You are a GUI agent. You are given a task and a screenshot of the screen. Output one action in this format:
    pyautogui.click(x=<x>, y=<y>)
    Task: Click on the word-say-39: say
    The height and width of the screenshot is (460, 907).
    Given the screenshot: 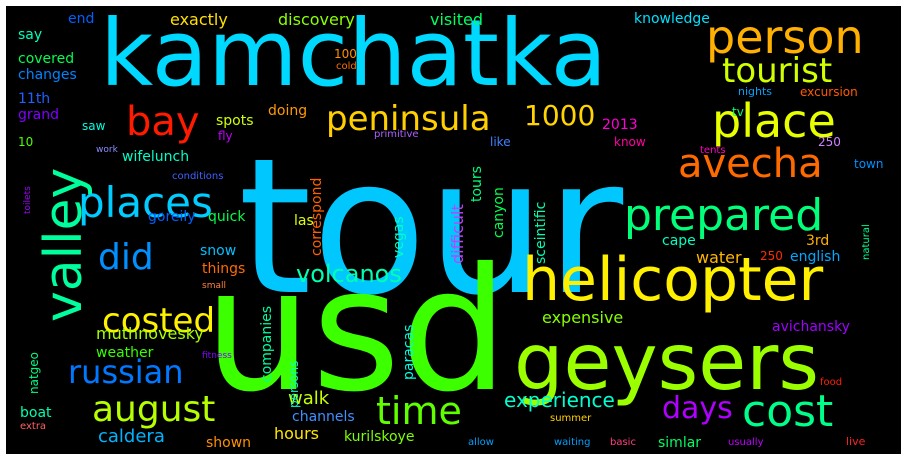 What is the action you would take?
    pyautogui.click(x=30, y=35)
    